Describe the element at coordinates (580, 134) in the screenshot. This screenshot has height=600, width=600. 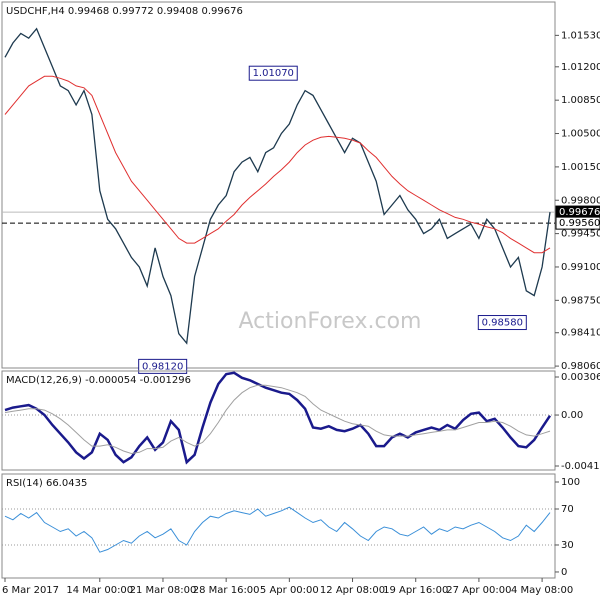
I see `y-tick-label: 1.00500` at that location.